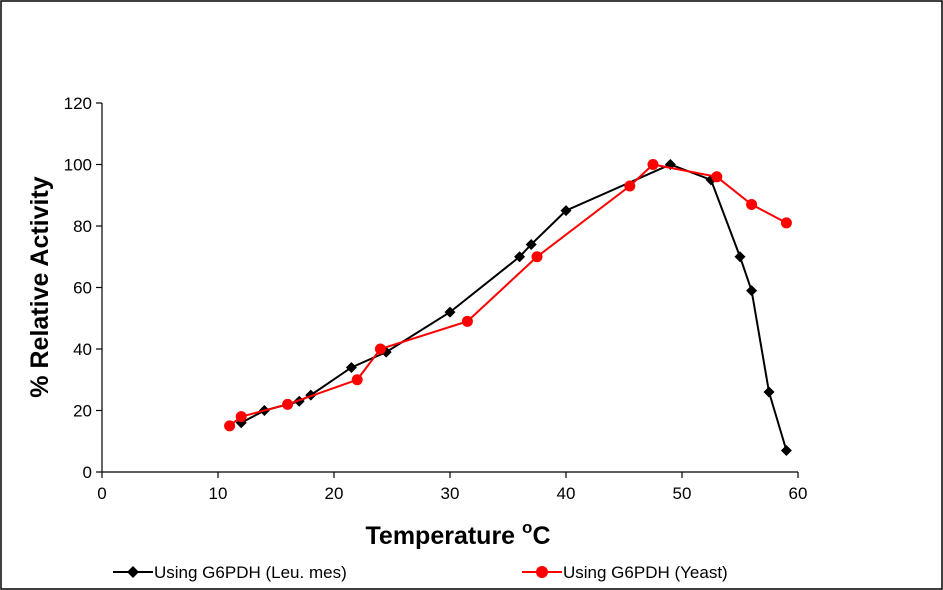 The image size is (943, 590). Describe the element at coordinates (682, 493) in the screenshot. I see `x-tick-label: 50` at that location.